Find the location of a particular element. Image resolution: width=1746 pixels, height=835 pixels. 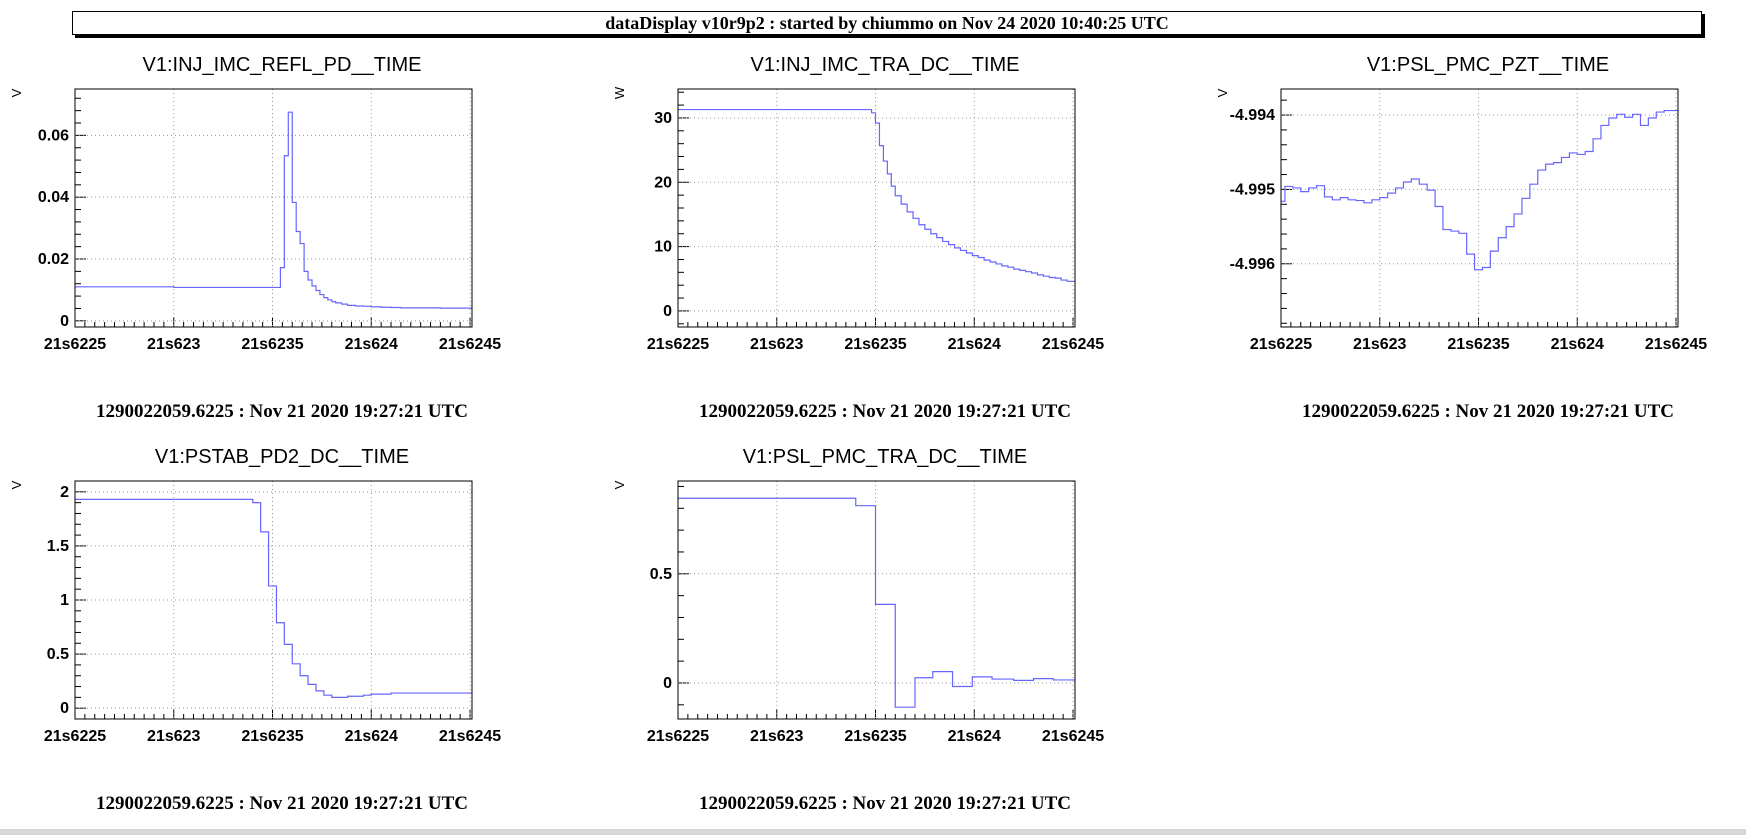

y-tick-label: 0.02 is located at coordinates (53, 259).